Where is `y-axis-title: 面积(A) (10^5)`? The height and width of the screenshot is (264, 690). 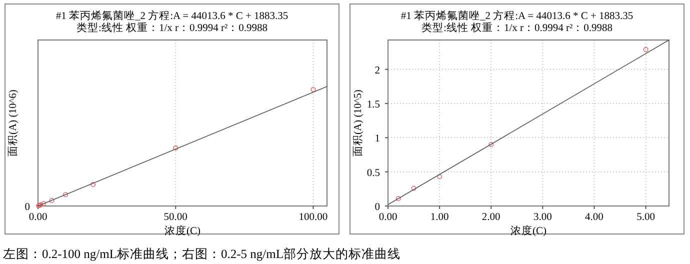 y-axis-title: 面积(A) (10^5) is located at coordinates (358, 122).